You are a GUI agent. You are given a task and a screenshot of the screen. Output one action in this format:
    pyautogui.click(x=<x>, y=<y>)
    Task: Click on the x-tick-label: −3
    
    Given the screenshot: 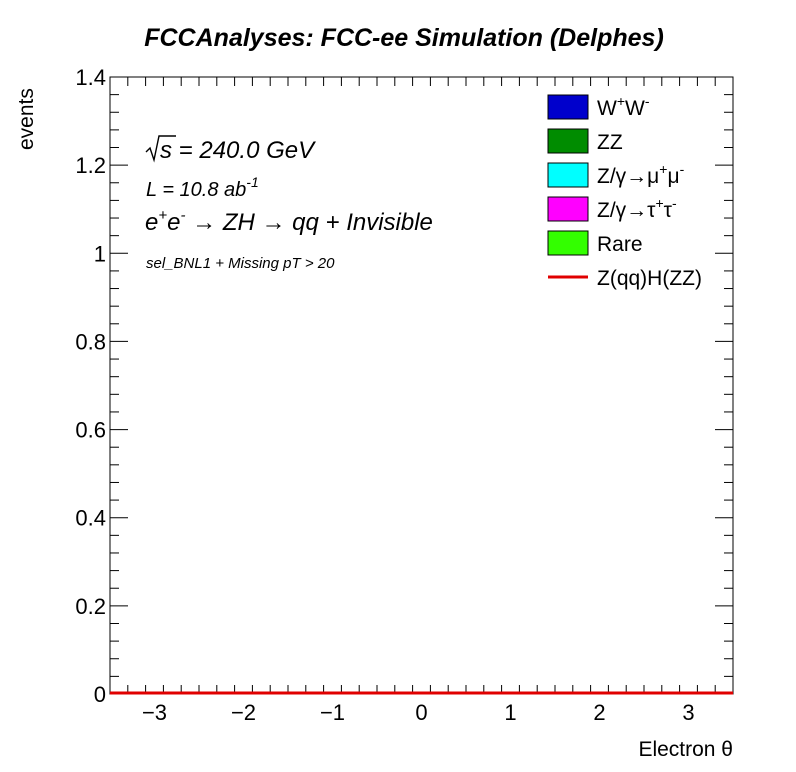 What is the action you would take?
    pyautogui.click(x=154, y=712)
    